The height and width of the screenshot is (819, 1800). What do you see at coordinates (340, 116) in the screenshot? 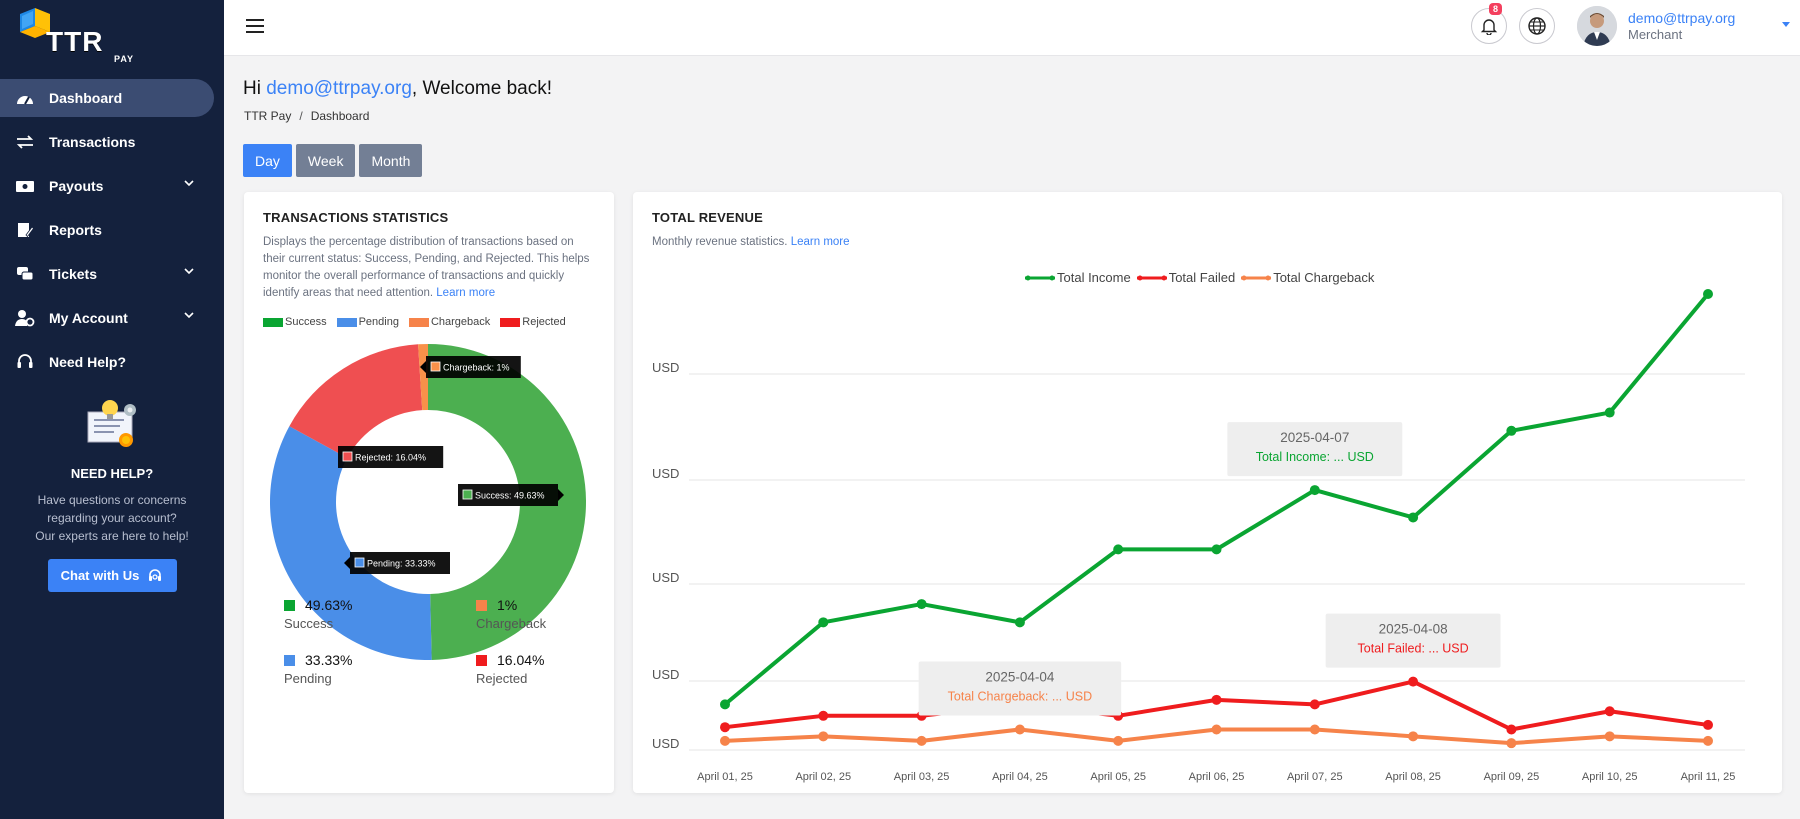
I see `breadcrumb-current: Dashboard` at bounding box center [340, 116].